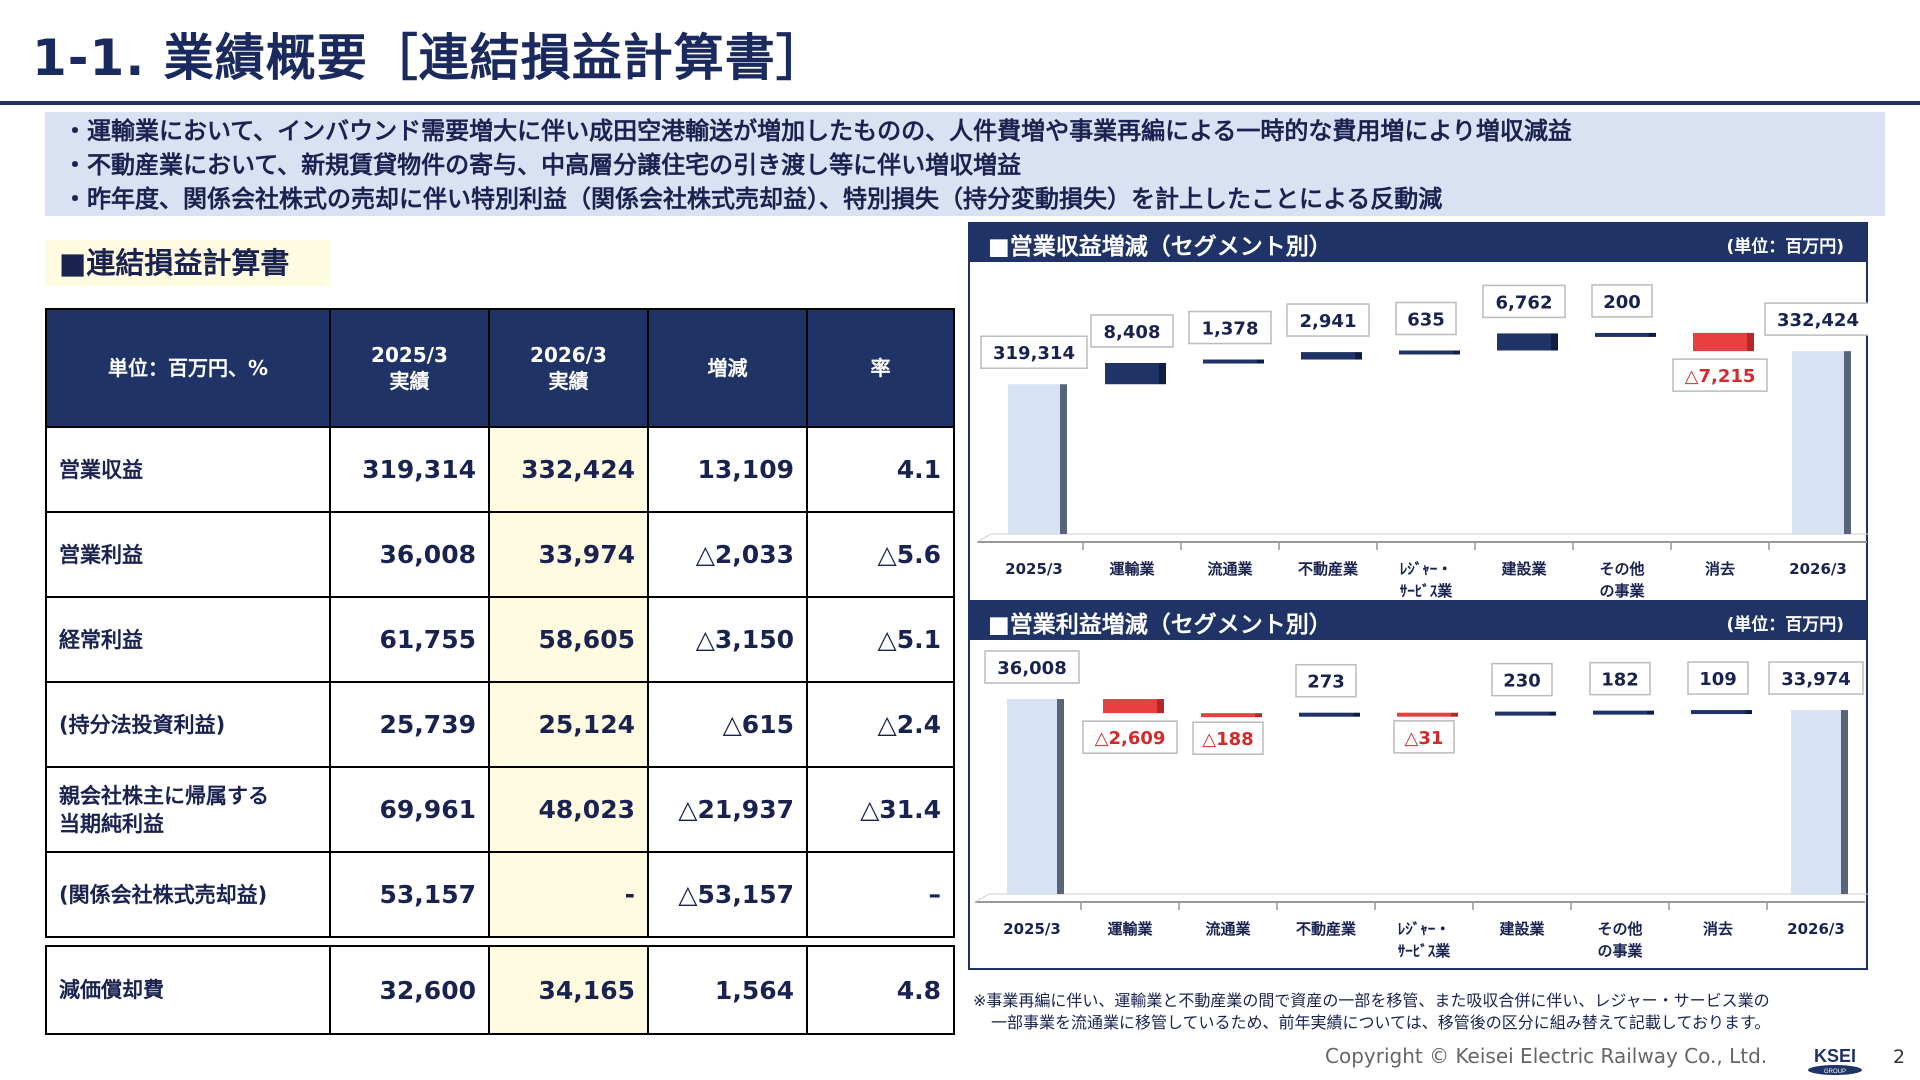 The image size is (1920, 1080). I want to click on cell-rate: △5.1, so click(880, 639).